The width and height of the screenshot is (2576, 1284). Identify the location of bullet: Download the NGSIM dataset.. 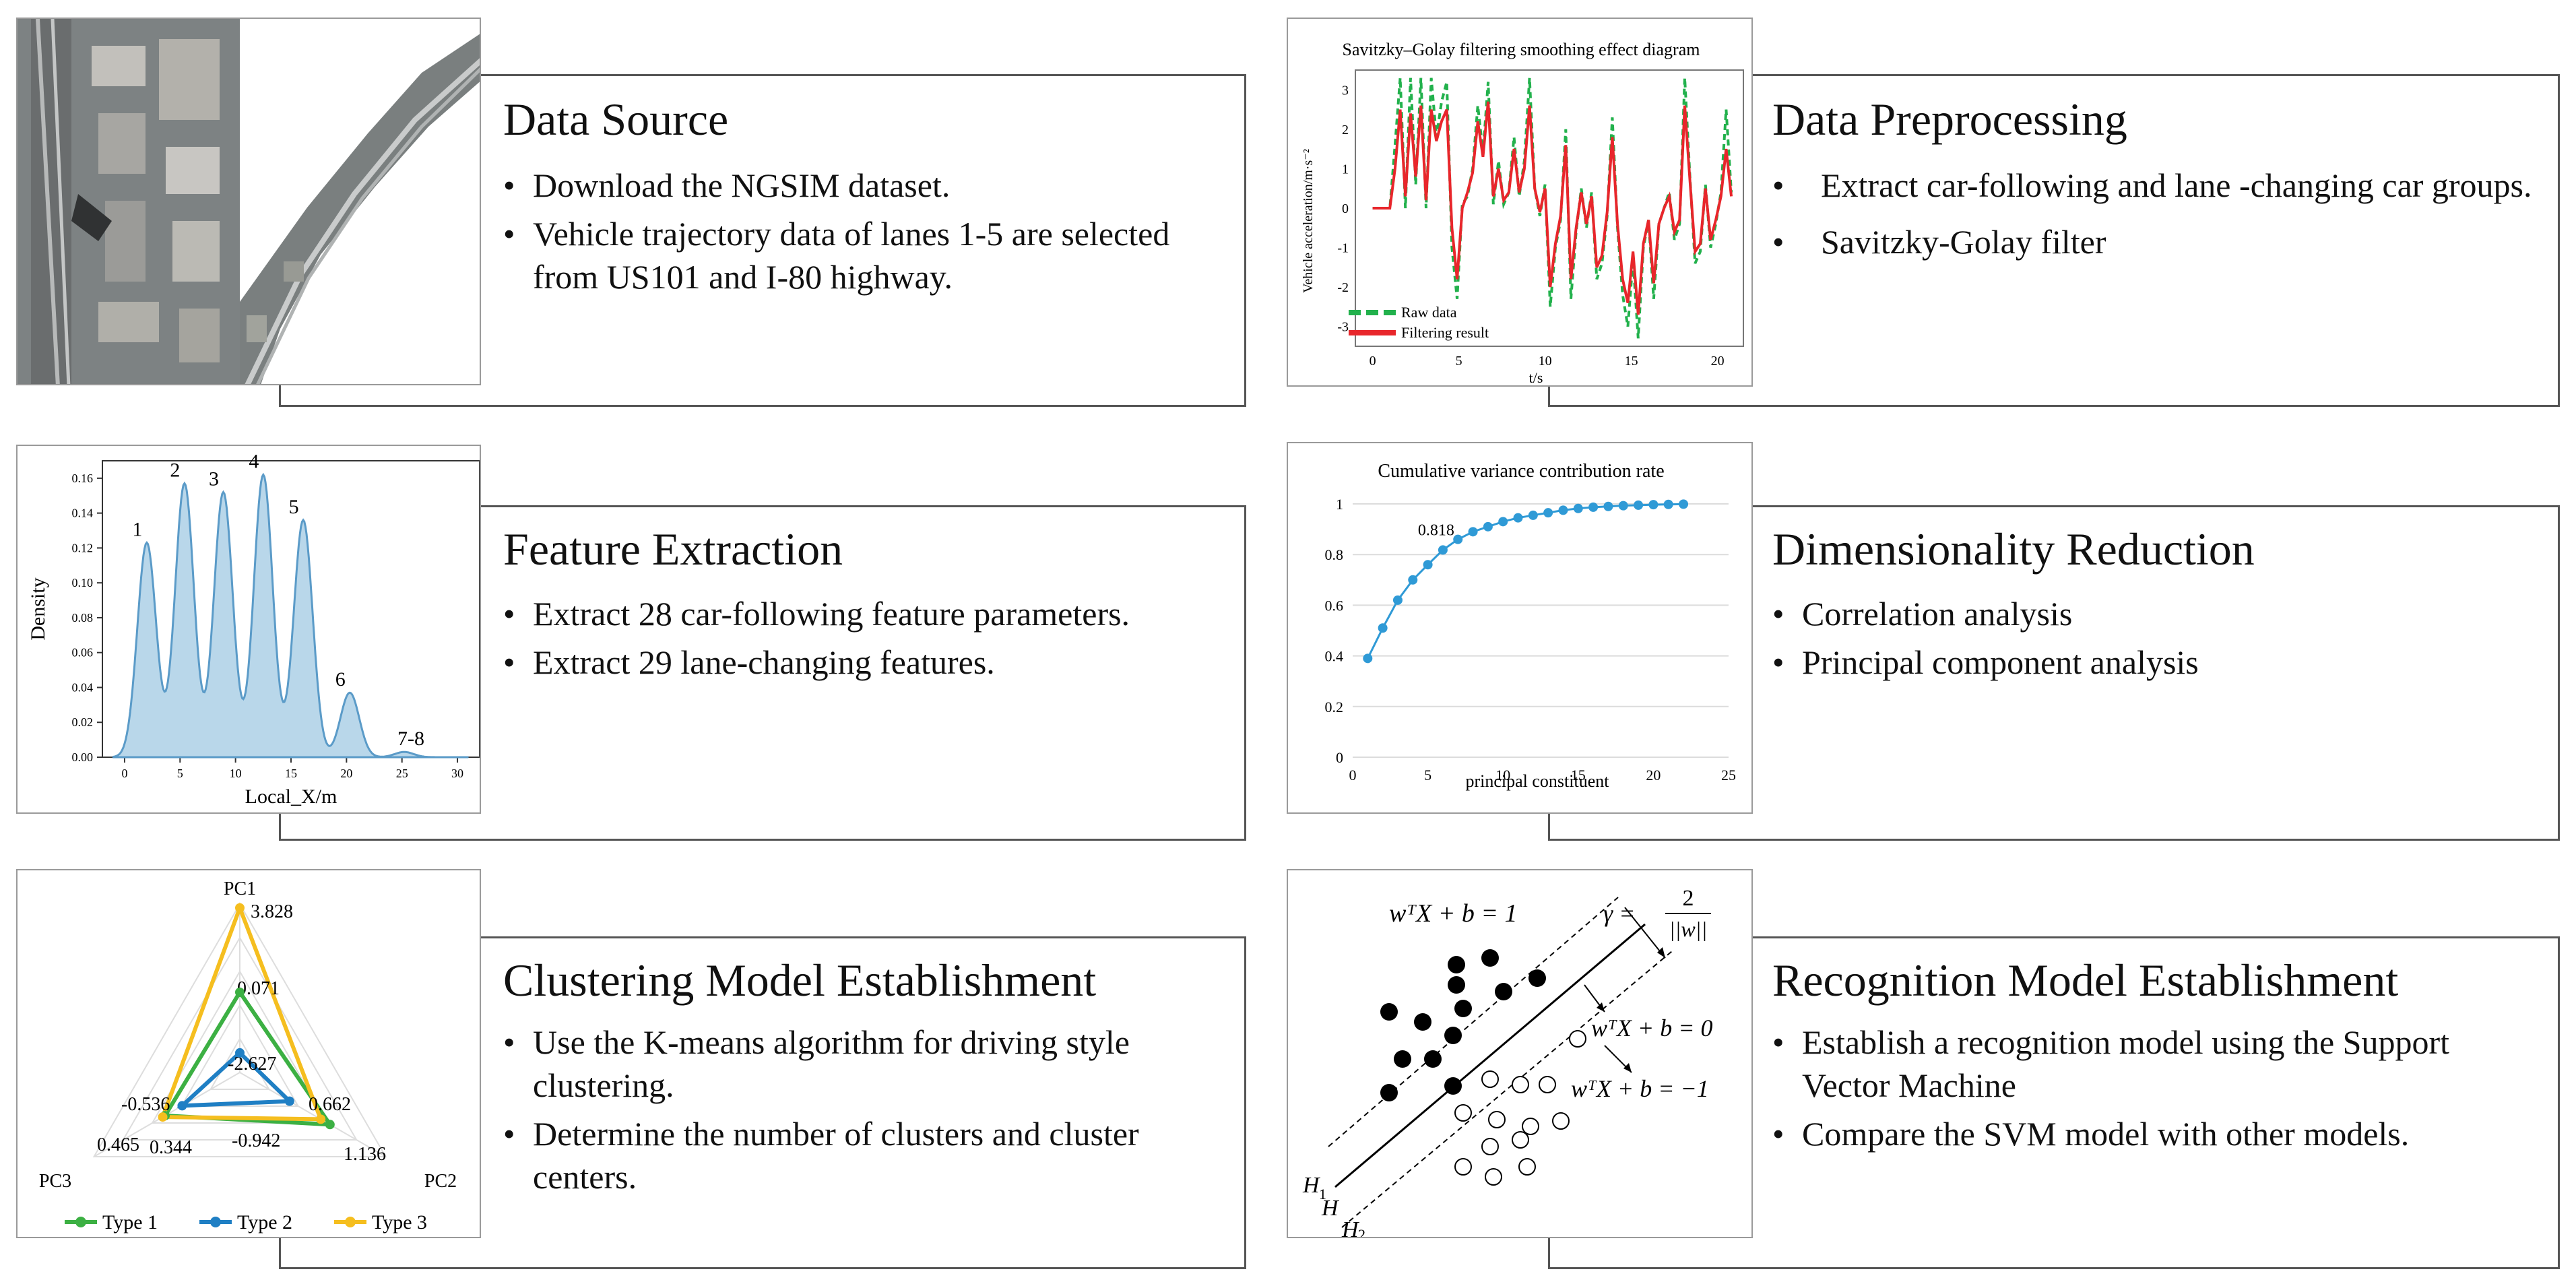
(867, 185).